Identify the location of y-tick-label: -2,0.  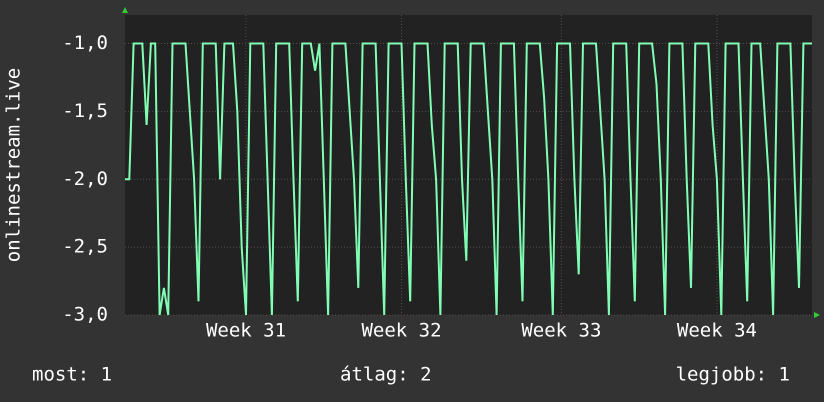
(85, 179).